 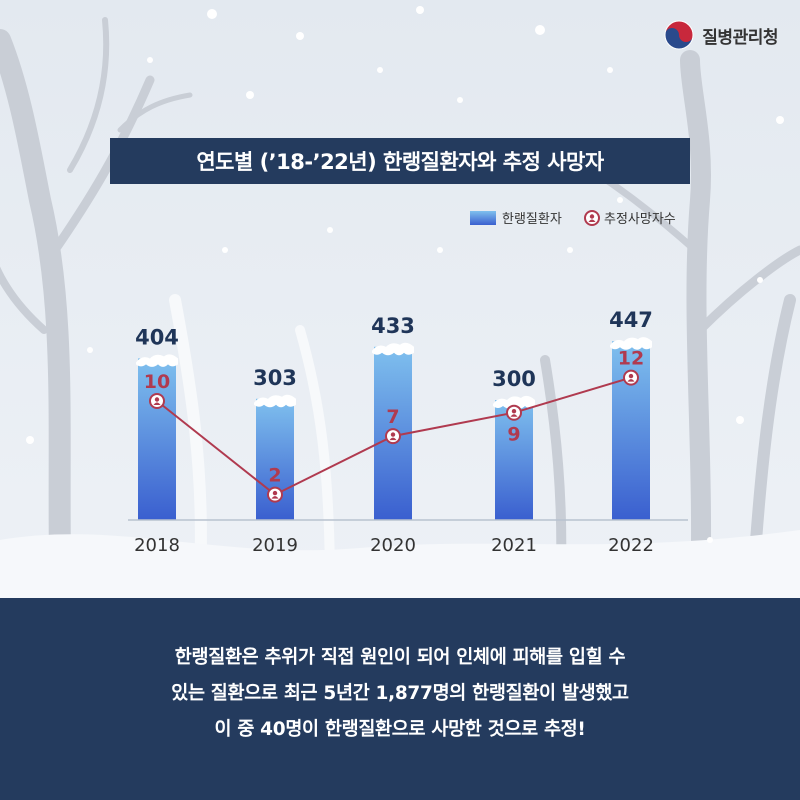 I want to click on bar-2018, so click(x=157, y=439).